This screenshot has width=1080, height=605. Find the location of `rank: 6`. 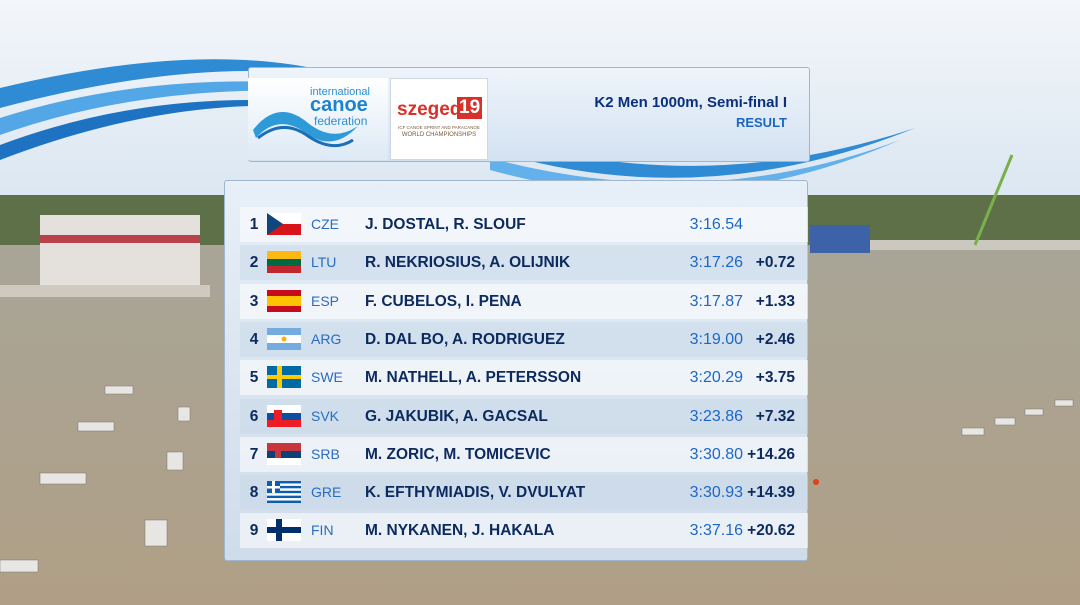

rank: 6 is located at coordinates (254, 416).